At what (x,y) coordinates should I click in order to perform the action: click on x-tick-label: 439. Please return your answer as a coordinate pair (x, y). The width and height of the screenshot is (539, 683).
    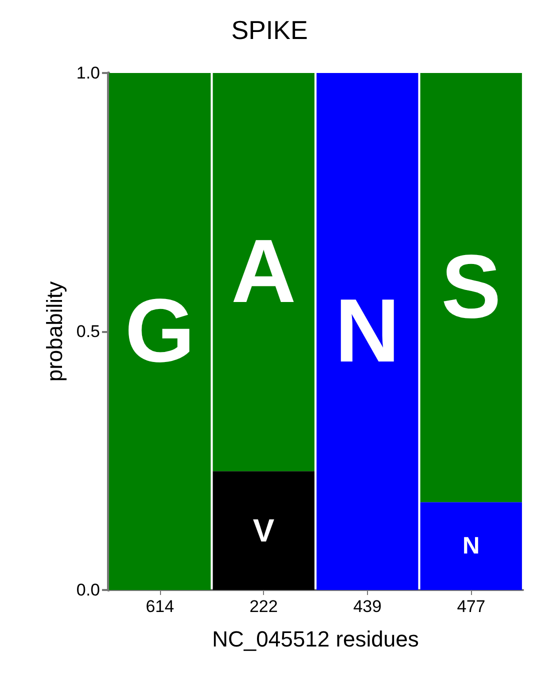
    Looking at the image, I should click on (367, 606).